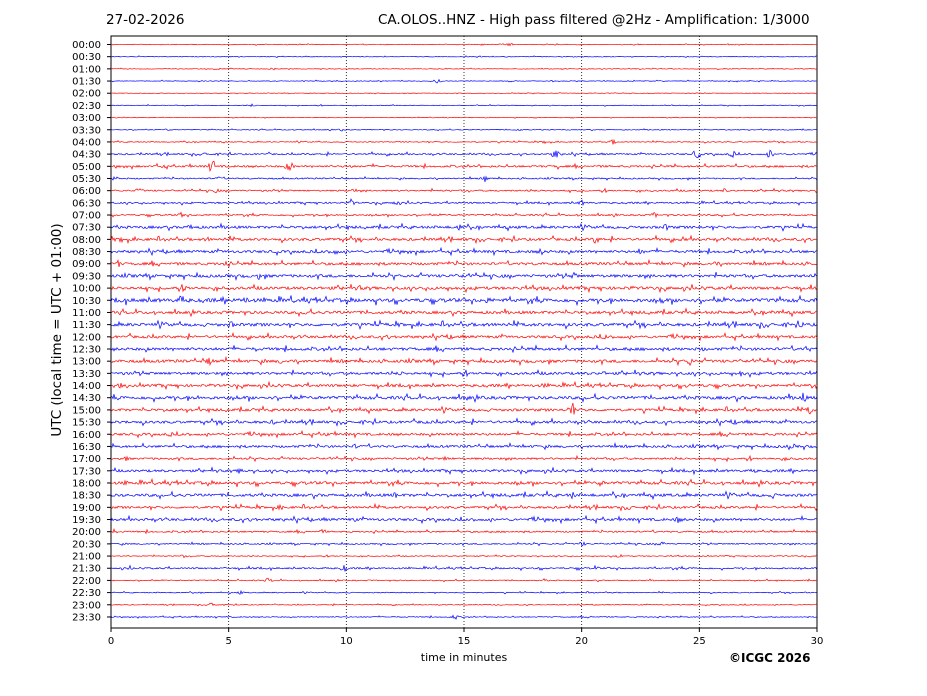 Image resolution: width=927 pixels, height=696 pixels. Describe the element at coordinates (86, 447) in the screenshot. I see `y-tick-label: 16:30` at that location.